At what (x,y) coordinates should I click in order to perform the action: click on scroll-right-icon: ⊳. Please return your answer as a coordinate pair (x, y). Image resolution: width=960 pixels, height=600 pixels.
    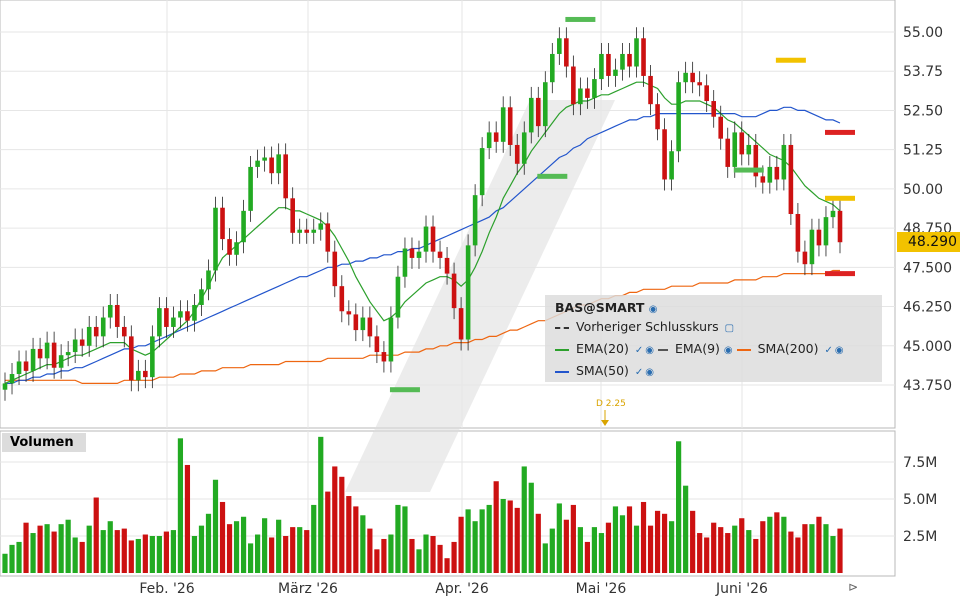
    Looking at the image, I should click on (853, 587).